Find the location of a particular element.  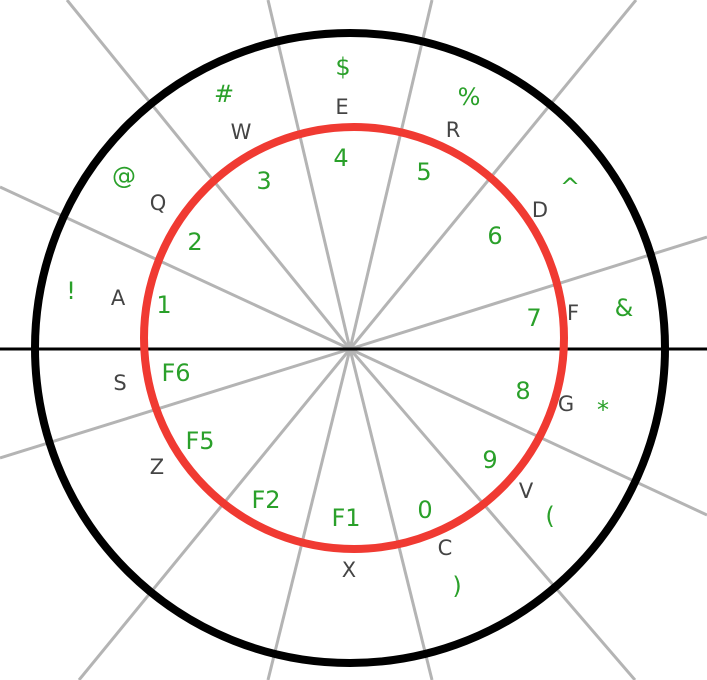

letter-label-r: R is located at coordinates (453, 130).